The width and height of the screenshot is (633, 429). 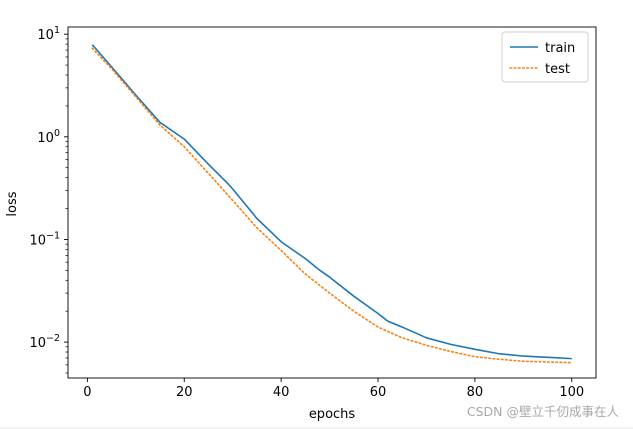 What do you see at coordinates (87, 392) in the screenshot?
I see `x-tick-label: 0` at bounding box center [87, 392].